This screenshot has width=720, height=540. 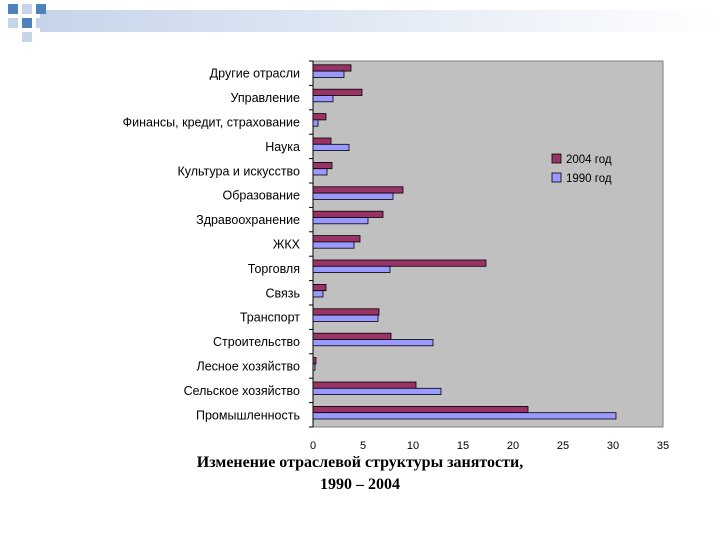 What do you see at coordinates (663, 446) in the screenshot?
I see `x-tick-label: 35` at bounding box center [663, 446].